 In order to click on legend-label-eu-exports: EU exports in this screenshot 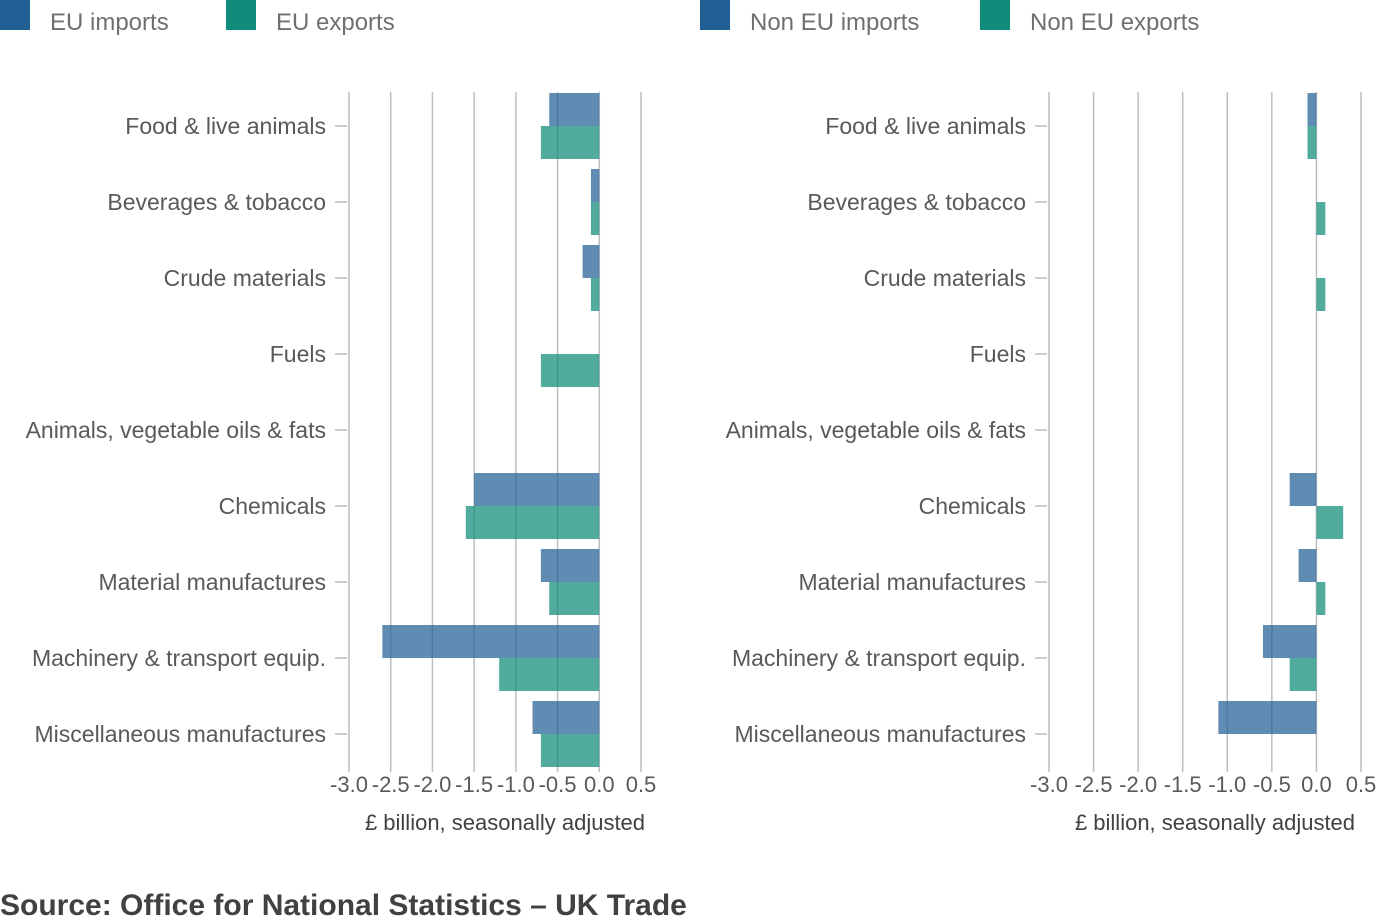, I will do `click(335, 22)`.